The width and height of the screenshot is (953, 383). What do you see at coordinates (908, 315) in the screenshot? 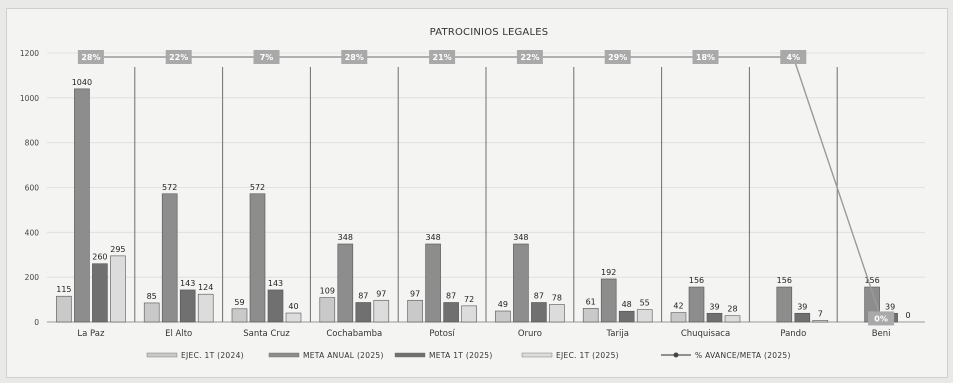
I see `bar-data-label: 0` at bounding box center [908, 315].